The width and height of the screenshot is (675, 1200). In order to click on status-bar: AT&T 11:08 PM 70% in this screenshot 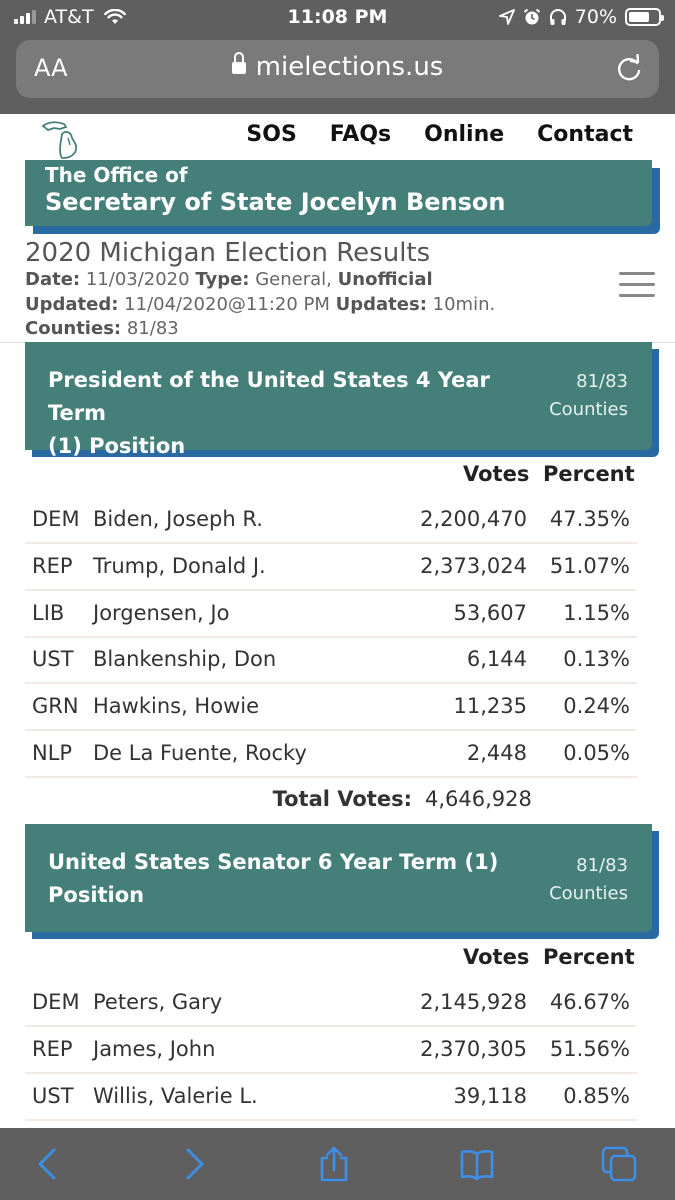, I will do `click(337, 18)`.